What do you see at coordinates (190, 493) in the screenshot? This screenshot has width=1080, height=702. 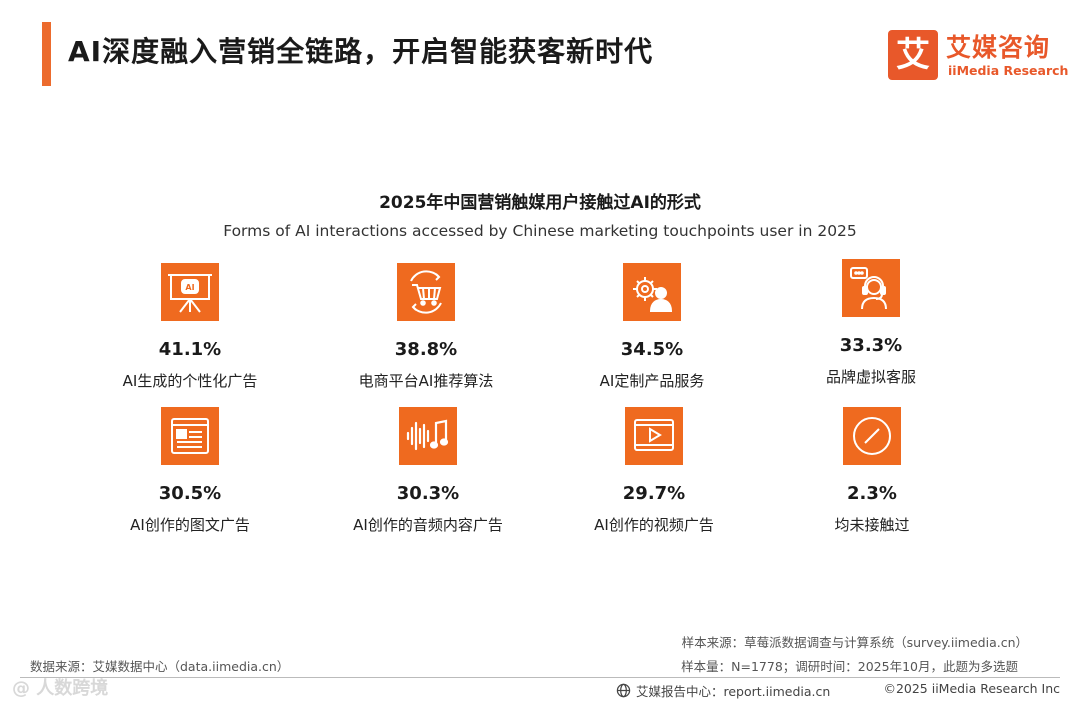 I see `stat-value: 30.5%` at bounding box center [190, 493].